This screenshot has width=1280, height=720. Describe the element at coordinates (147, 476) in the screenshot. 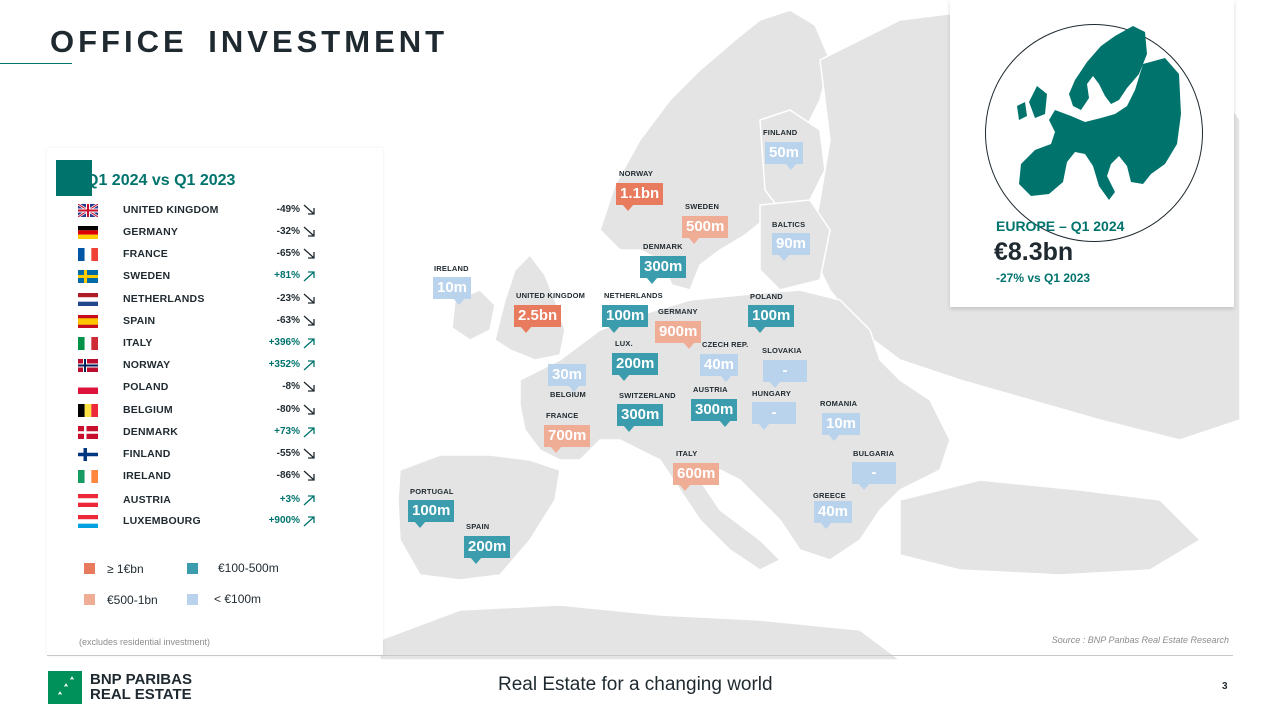

I see `country-name: IRELAND` at that location.